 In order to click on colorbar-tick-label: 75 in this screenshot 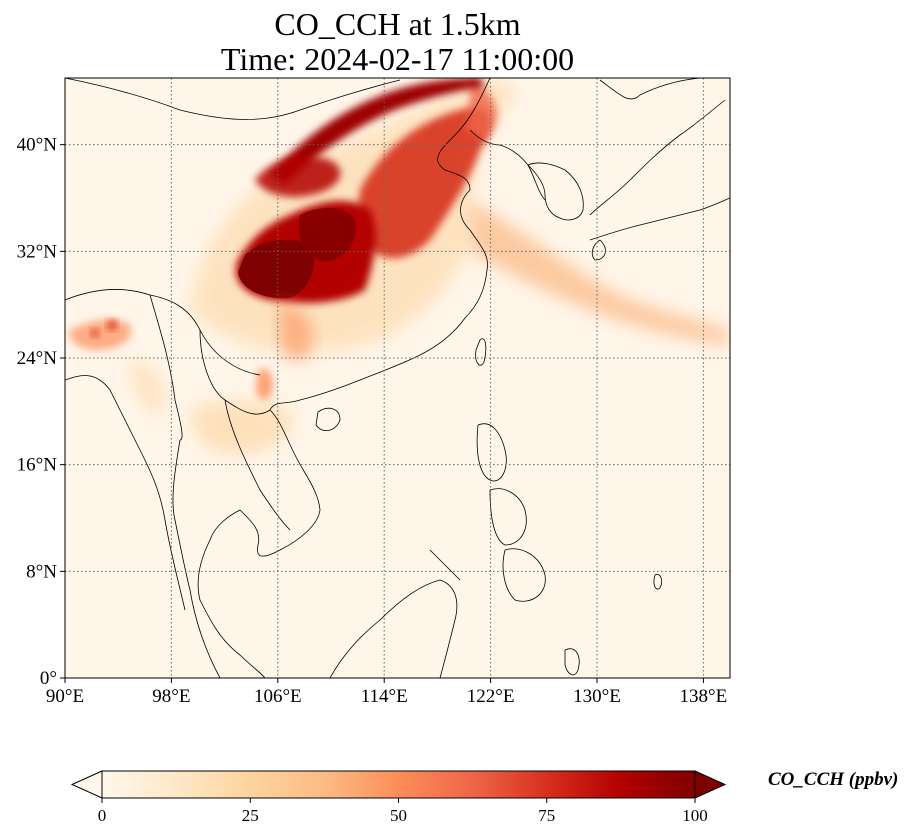, I will do `click(546, 815)`.